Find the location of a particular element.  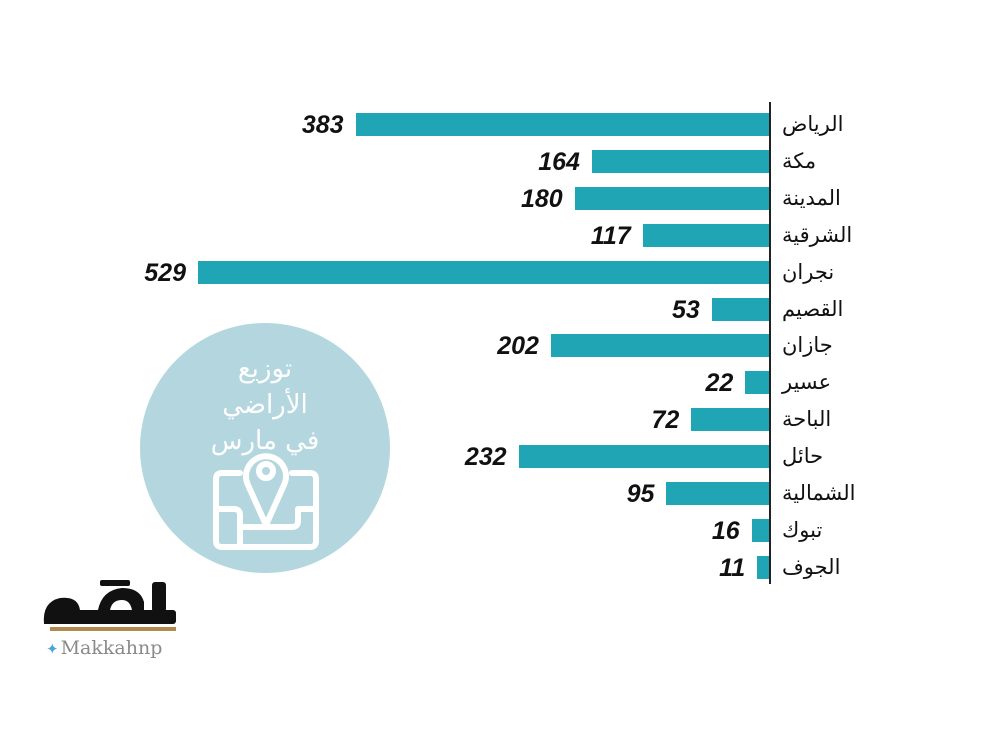

data-label: 529 is located at coordinates (165, 272).